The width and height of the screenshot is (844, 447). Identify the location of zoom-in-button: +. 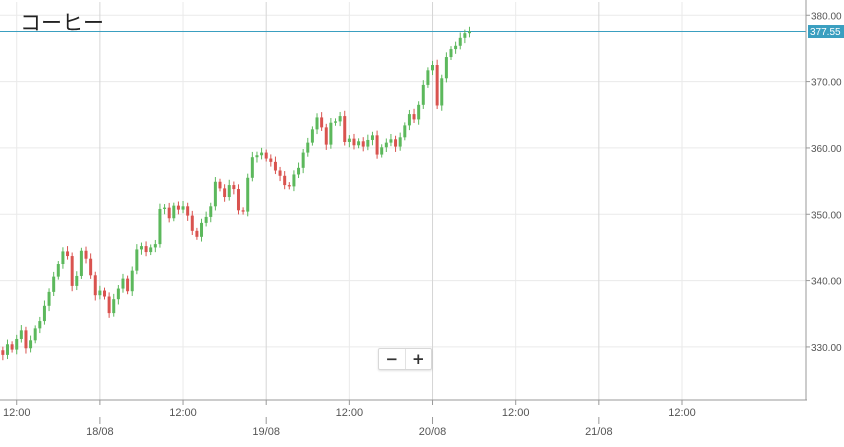
(418, 359).